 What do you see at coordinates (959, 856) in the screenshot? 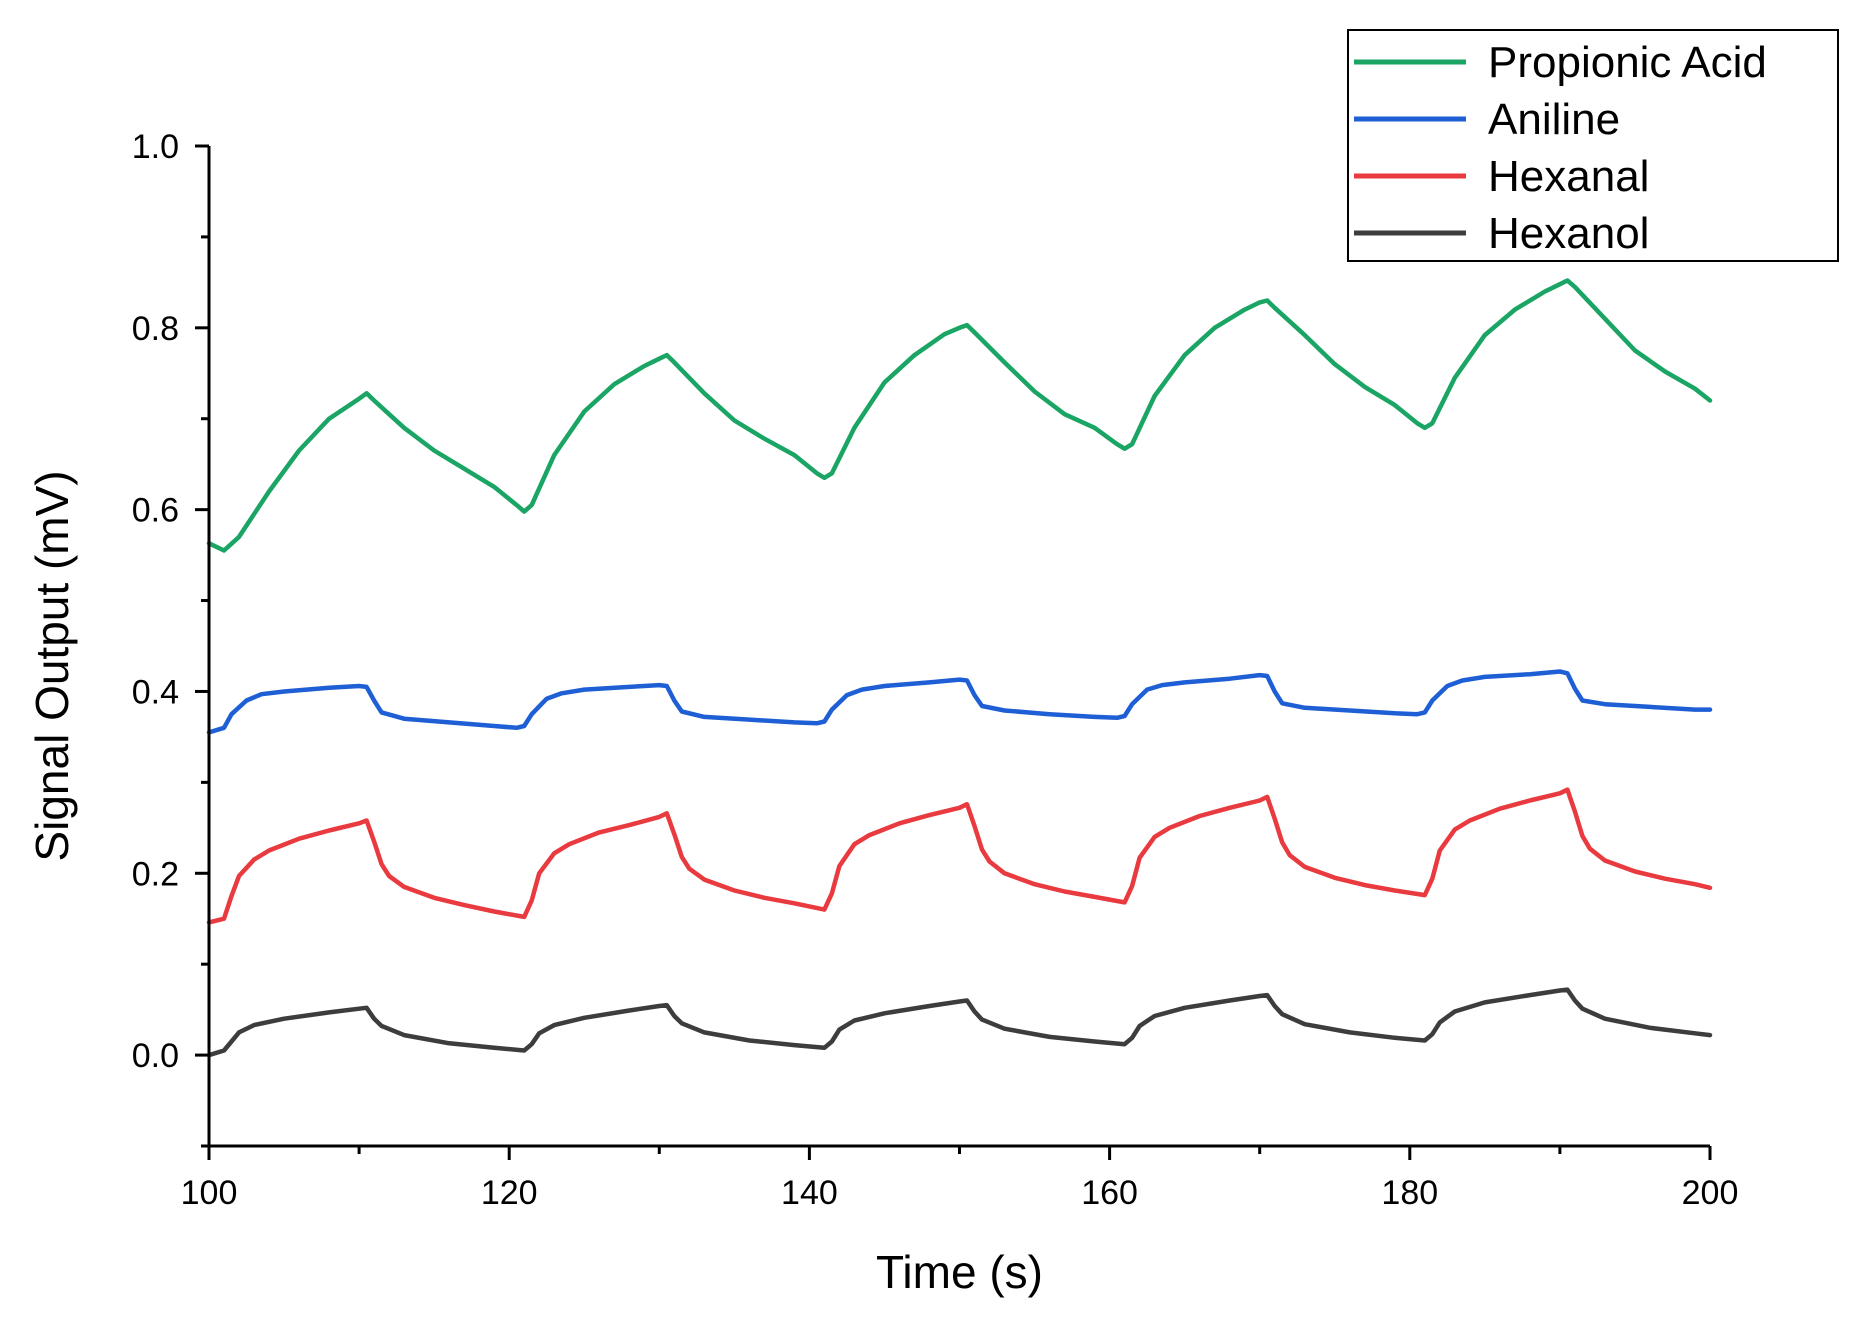
I see `series-line-hexanal` at bounding box center [959, 856].